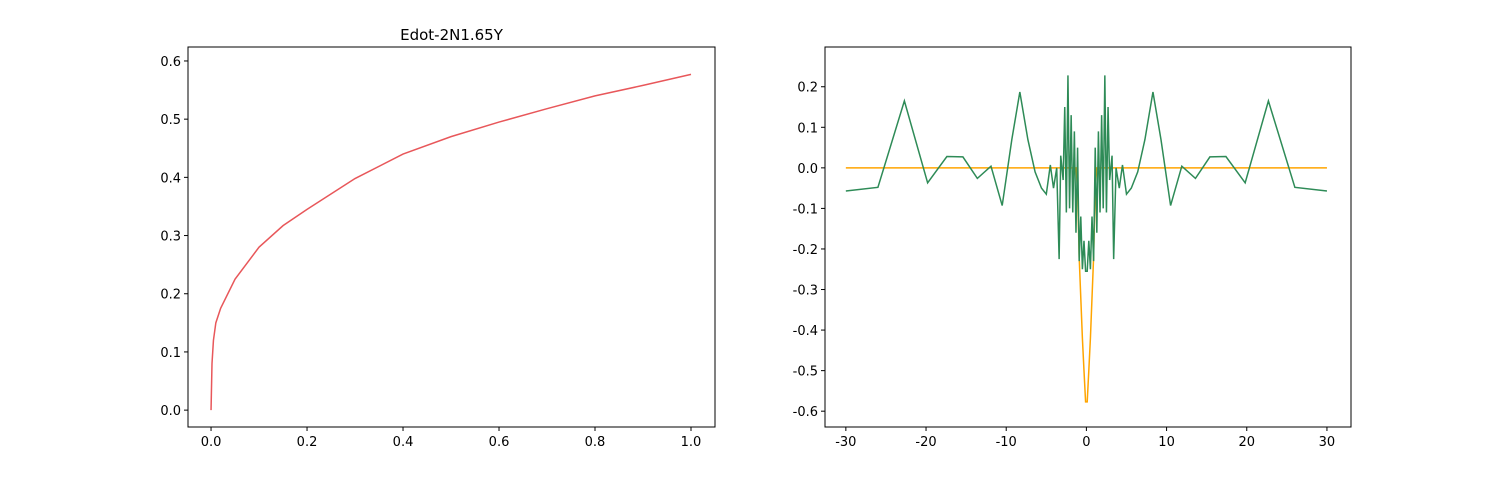  What do you see at coordinates (925, 442) in the screenshot?
I see `x-tick-label: -20` at bounding box center [925, 442].